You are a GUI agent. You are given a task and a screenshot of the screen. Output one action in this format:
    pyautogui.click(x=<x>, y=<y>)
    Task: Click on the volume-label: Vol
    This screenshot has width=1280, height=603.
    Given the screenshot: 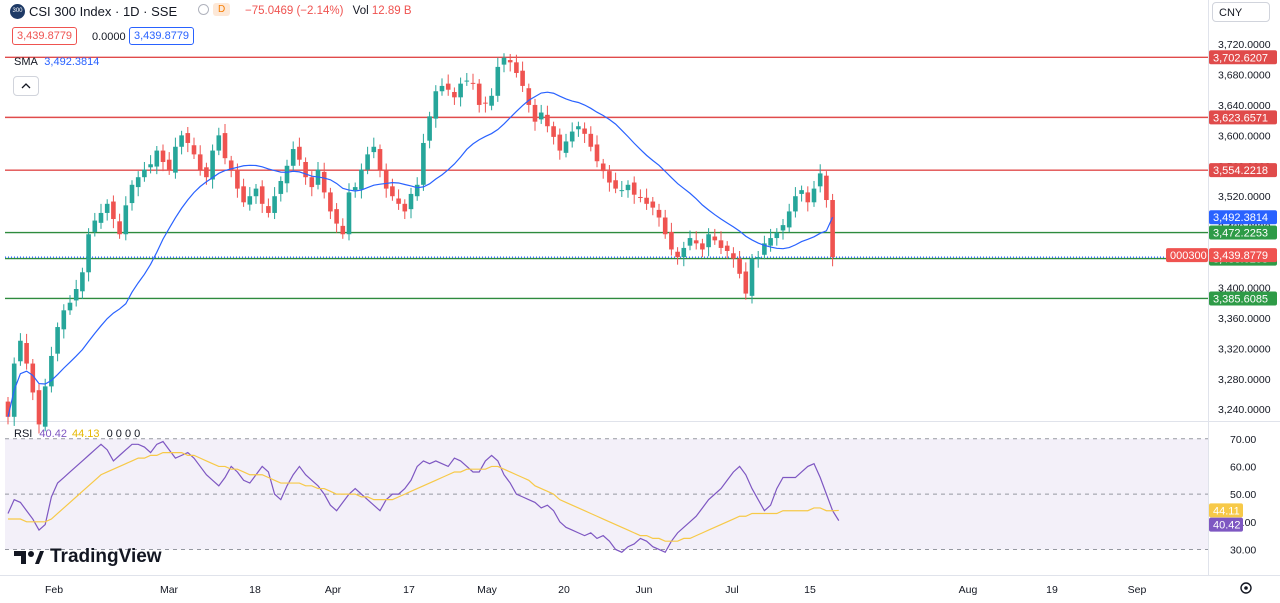 What is the action you would take?
    pyautogui.click(x=360, y=11)
    